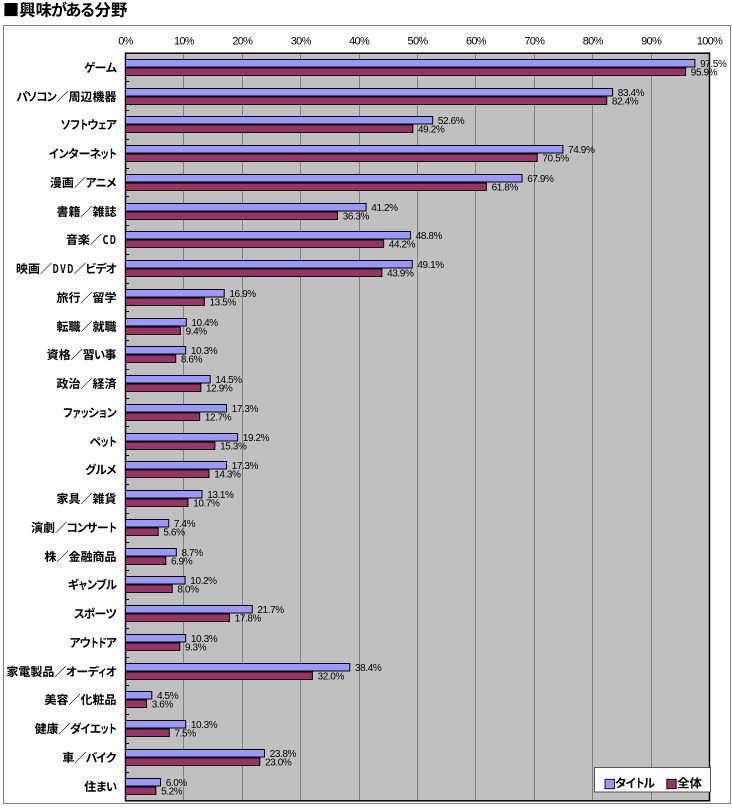 The width and height of the screenshot is (732, 811). What do you see at coordinates (242, 294) in the screenshot?
I see `svg-text: 16.9%` at bounding box center [242, 294].